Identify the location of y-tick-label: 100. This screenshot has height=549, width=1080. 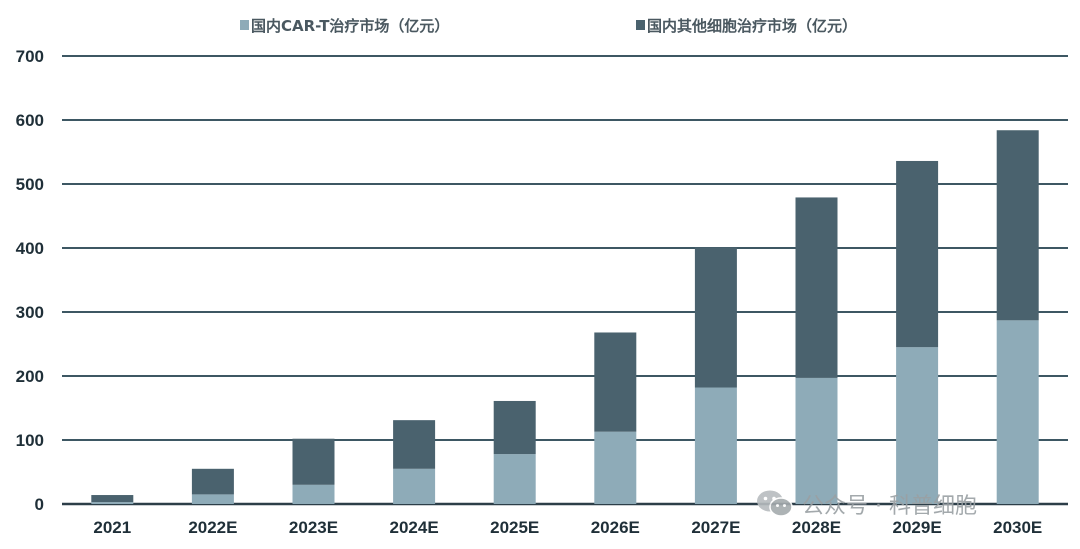
(30, 440).